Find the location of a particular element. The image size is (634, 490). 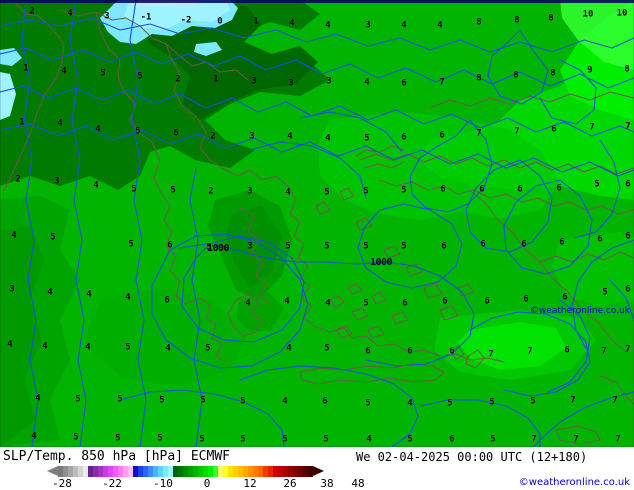

colorbar-tick-label: 12 is located at coordinates (250, 483).